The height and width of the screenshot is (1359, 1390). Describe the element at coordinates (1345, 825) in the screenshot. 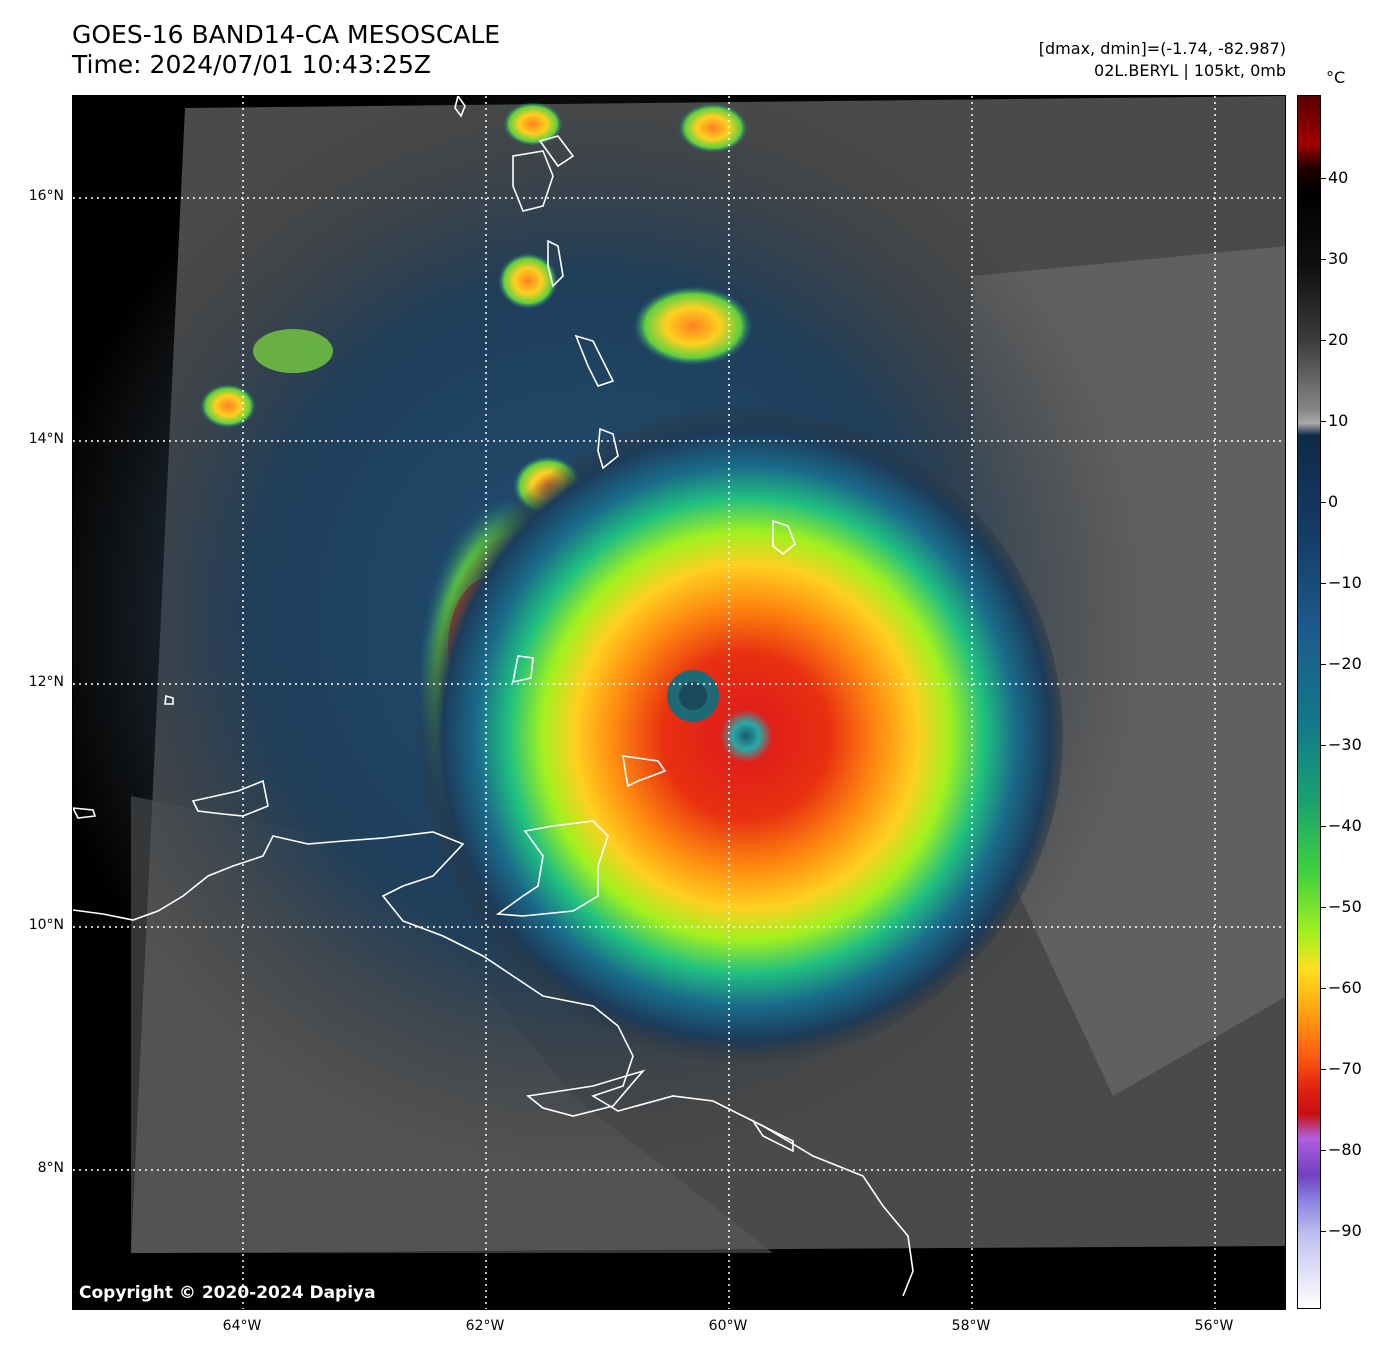

I see `colorbar-tick-label: −40` at that location.